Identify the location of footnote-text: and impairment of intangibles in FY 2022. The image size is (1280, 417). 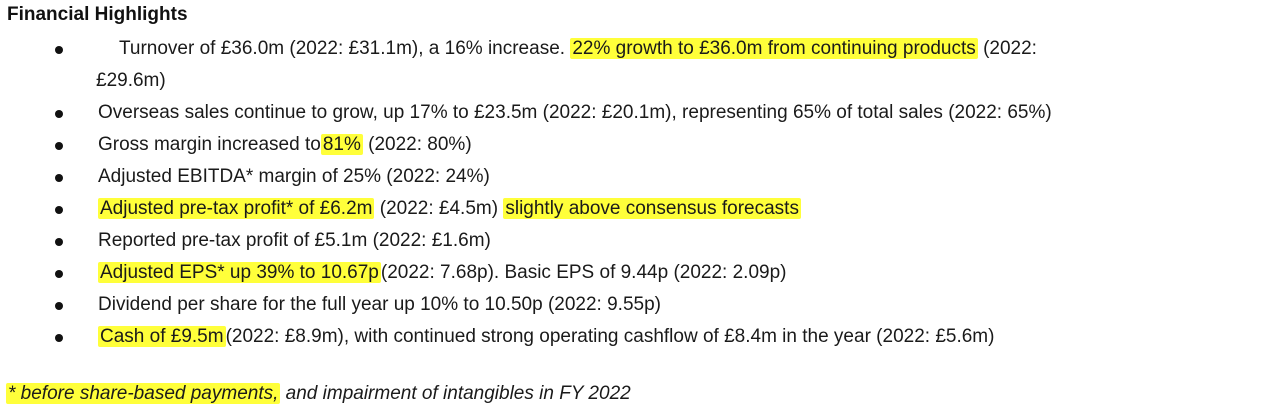
(458, 393).